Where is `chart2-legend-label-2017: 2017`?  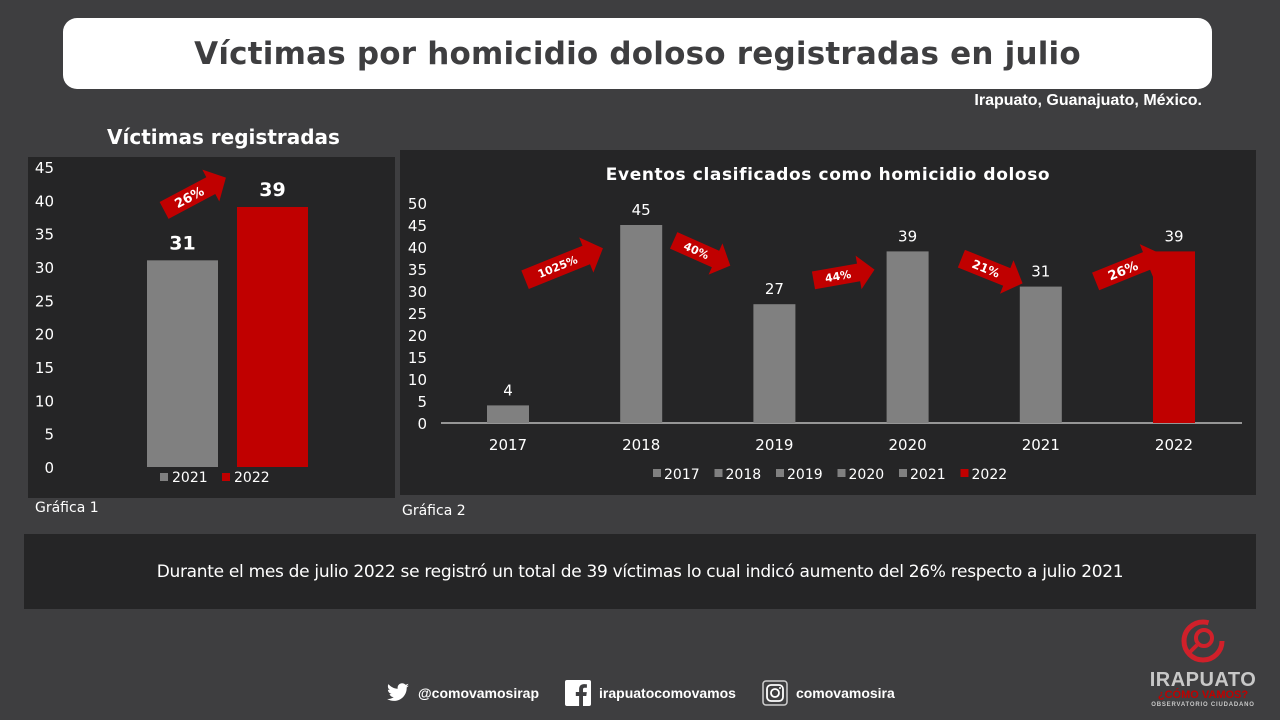 chart2-legend-label-2017: 2017 is located at coordinates (682, 475).